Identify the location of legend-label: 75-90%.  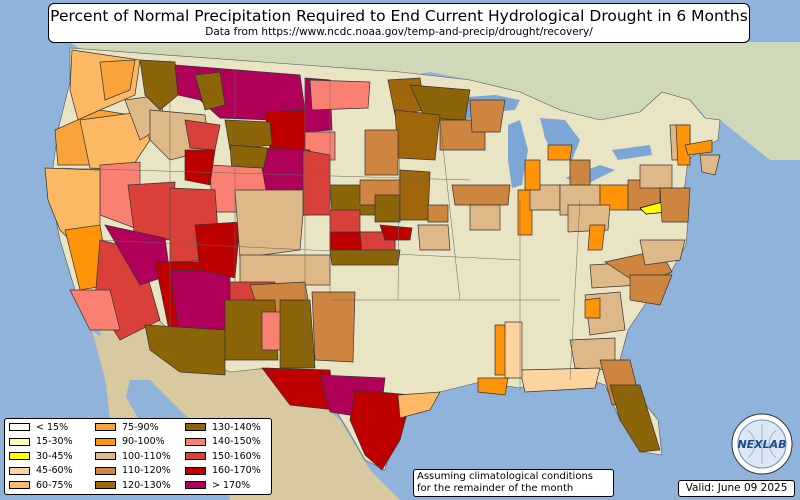
(140, 427).